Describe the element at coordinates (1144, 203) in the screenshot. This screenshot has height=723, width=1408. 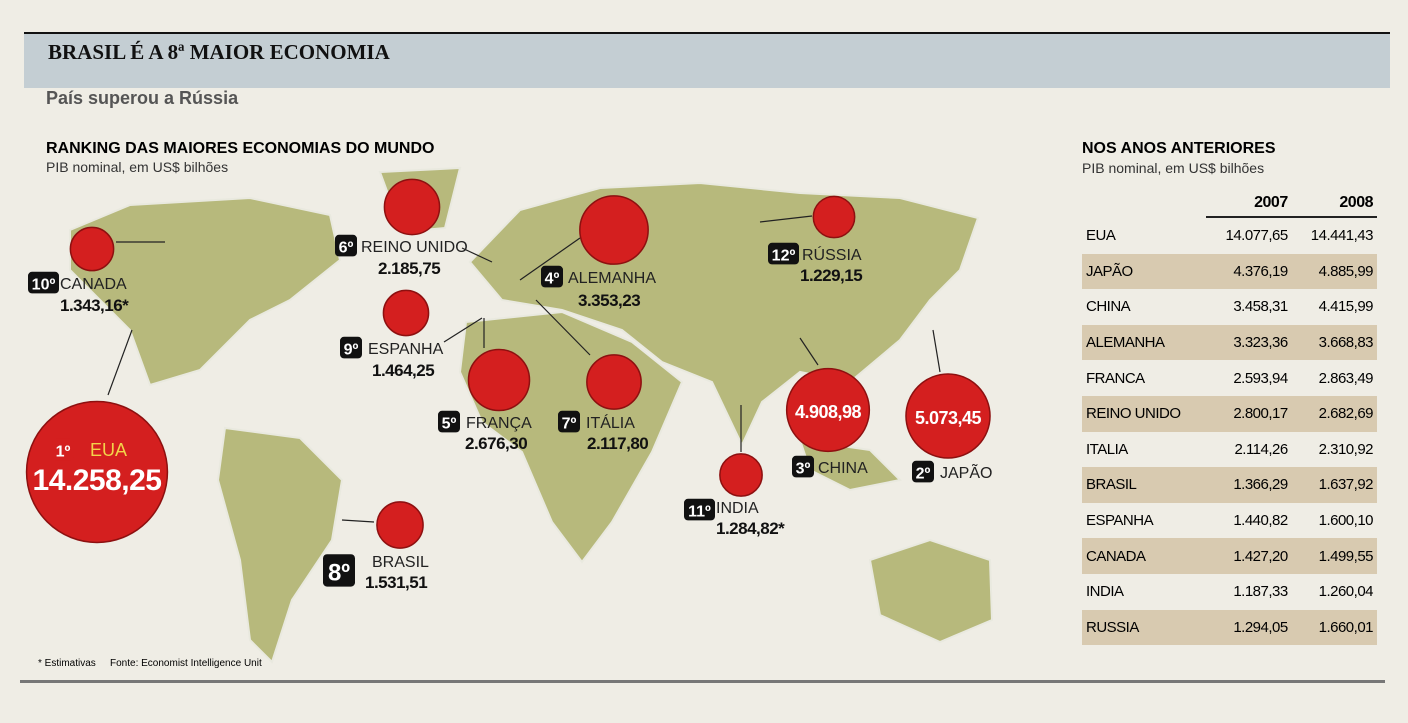
I see `header-cell` at that location.